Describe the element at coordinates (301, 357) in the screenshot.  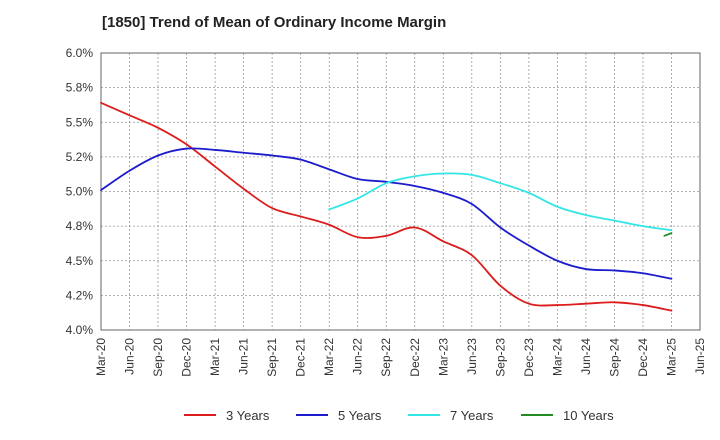
I see `x-tick-label: Dec-21` at that location.